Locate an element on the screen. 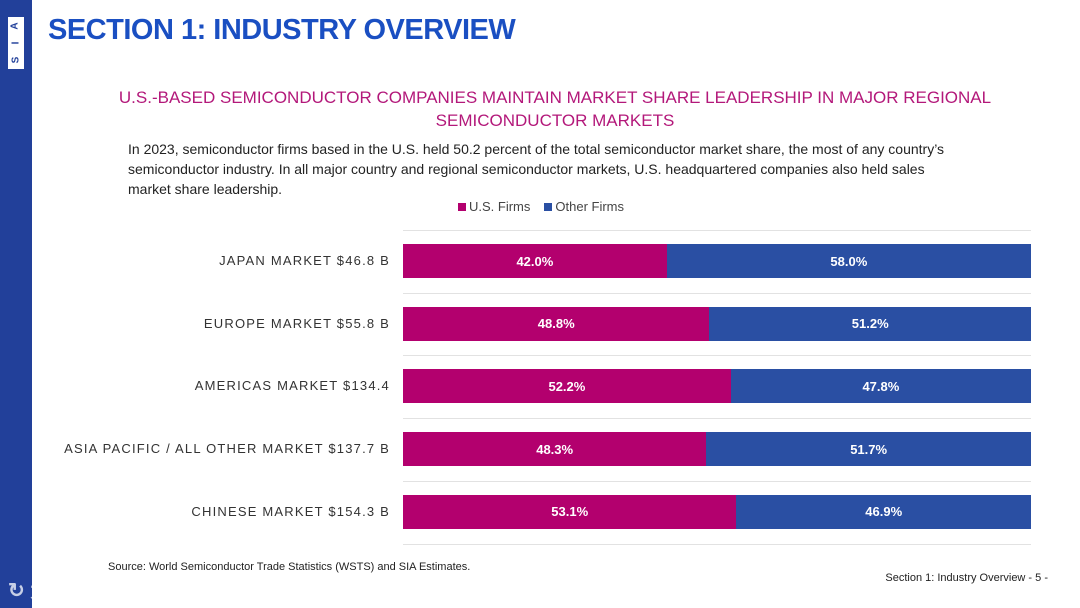  legend-label: U.S. Firms is located at coordinates (500, 206).